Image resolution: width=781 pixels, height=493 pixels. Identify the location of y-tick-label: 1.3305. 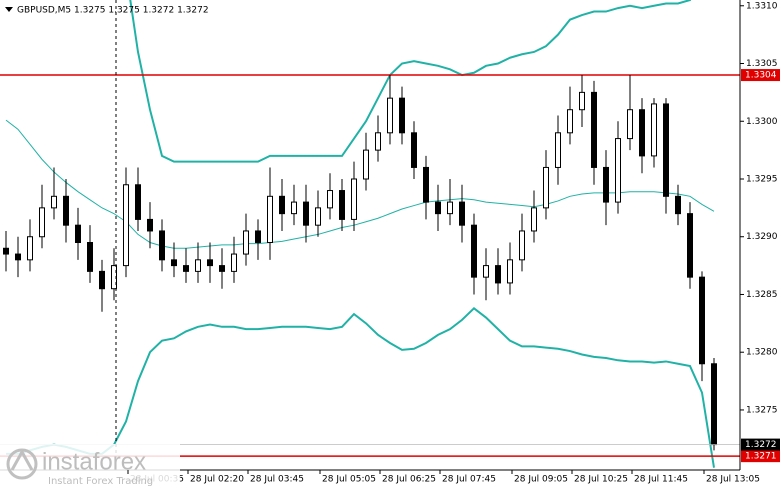
(762, 64).